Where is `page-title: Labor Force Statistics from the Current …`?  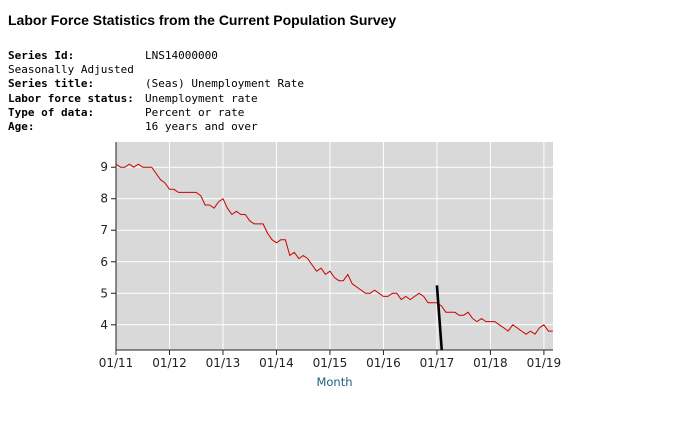
page-title: Labor Force Statistics from the Current … is located at coordinates (202, 20).